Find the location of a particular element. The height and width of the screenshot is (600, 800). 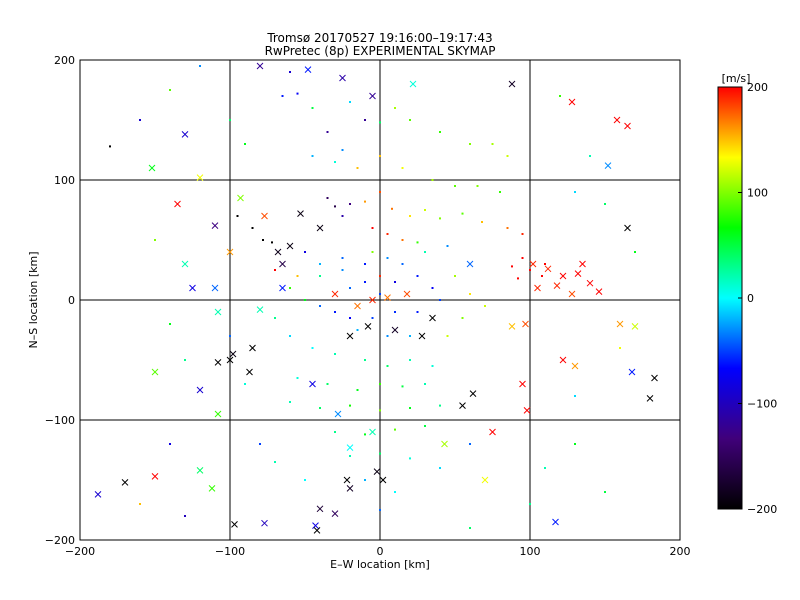

chart-title: Tromsø 20170527 19:16:00–19:17:43 is located at coordinates (379, 38).